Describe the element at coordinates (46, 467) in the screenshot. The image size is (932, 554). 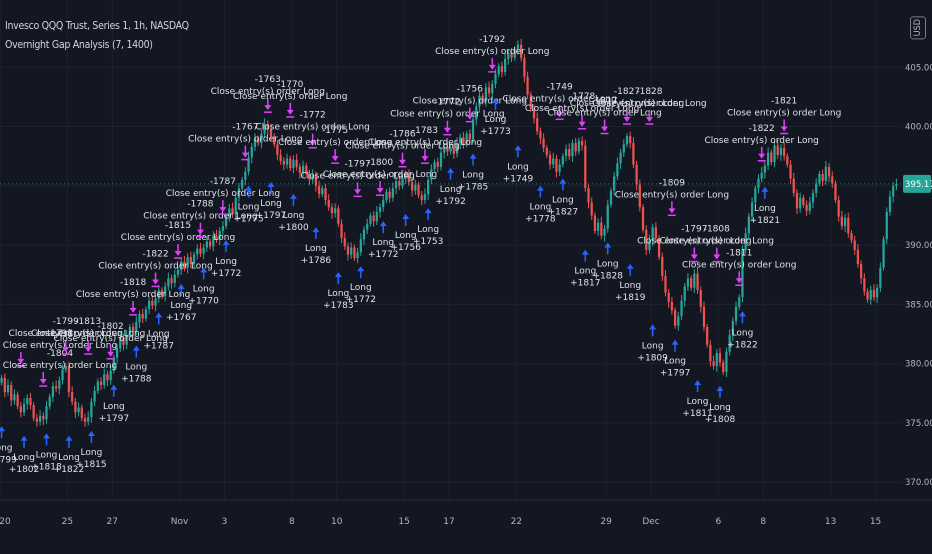
I see `entry-profit-label: +1818` at that location.